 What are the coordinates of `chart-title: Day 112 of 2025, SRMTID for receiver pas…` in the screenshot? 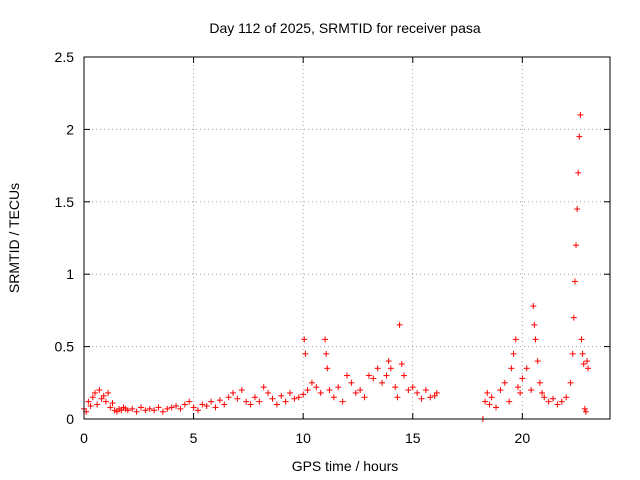 It's located at (345, 28).